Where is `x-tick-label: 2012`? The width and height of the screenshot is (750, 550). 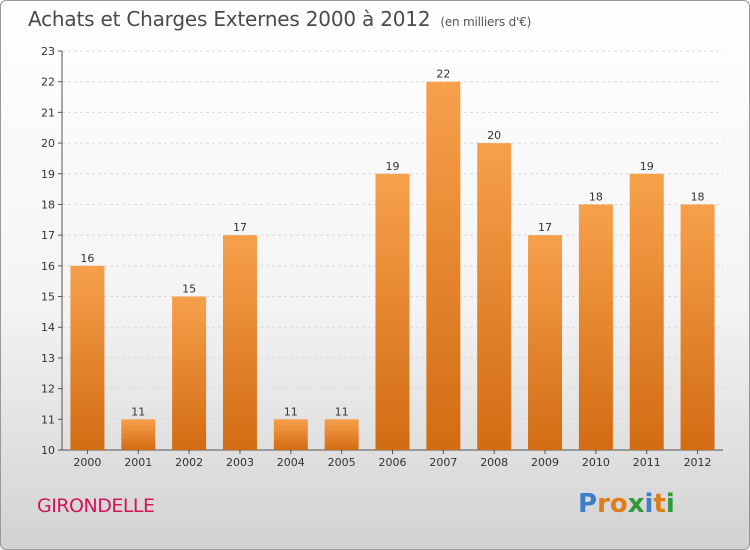 x-tick-label: 2012 is located at coordinates (698, 462).